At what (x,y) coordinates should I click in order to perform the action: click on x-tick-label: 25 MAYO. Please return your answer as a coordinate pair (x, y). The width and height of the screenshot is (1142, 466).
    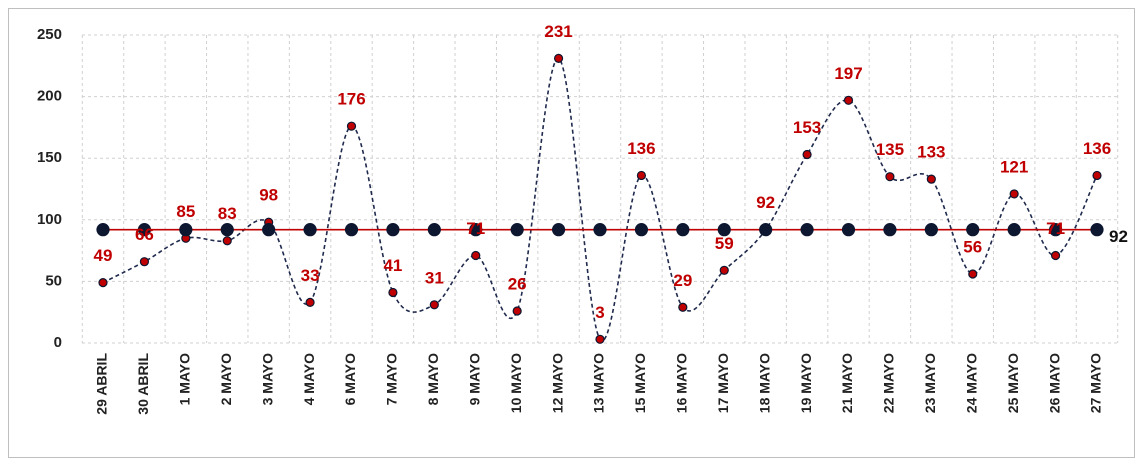
    Looking at the image, I should click on (1013, 383).